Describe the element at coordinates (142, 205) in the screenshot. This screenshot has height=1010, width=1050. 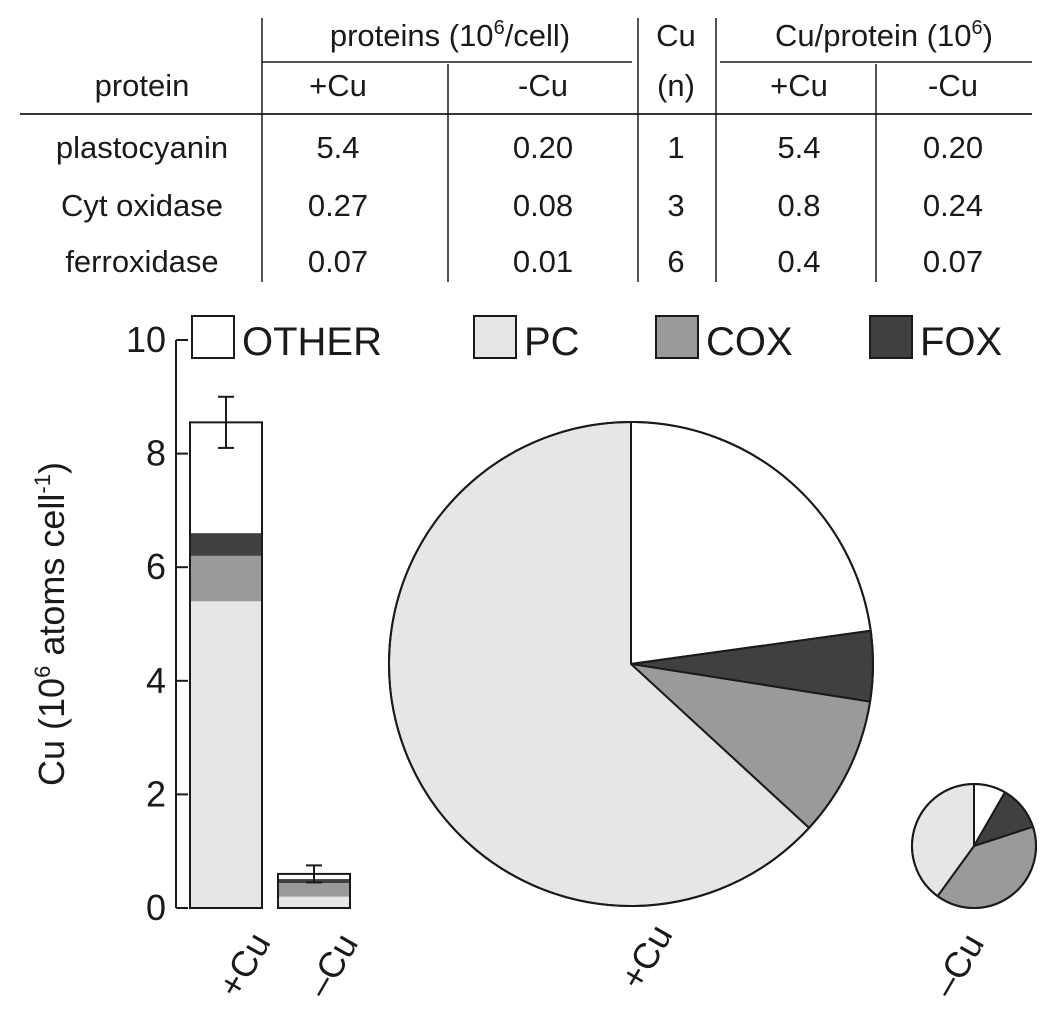
I see `cell-name: Cyt oxidase` at that location.